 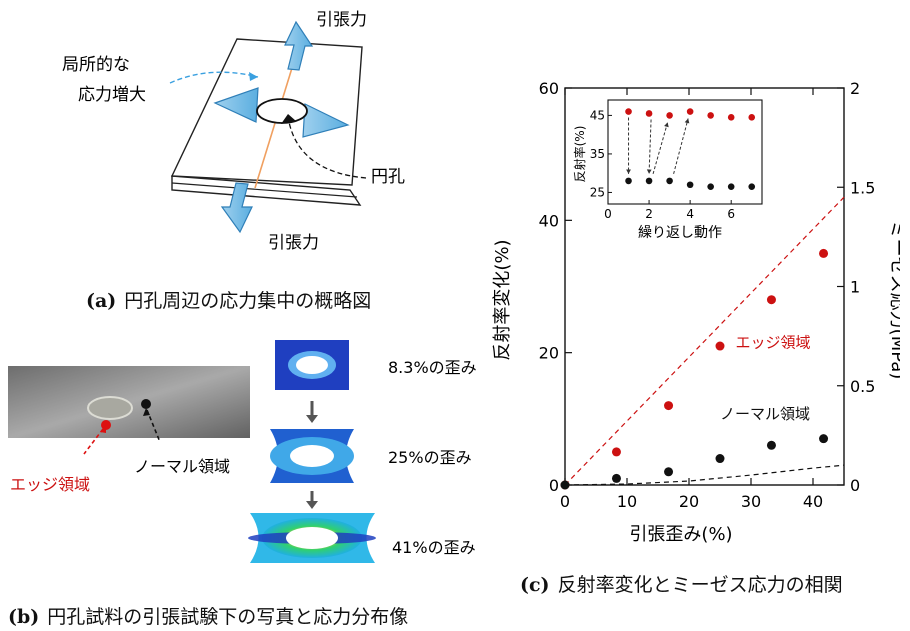 What do you see at coordinates (110, 408) in the screenshot?
I see `photo-hole` at bounding box center [110, 408].